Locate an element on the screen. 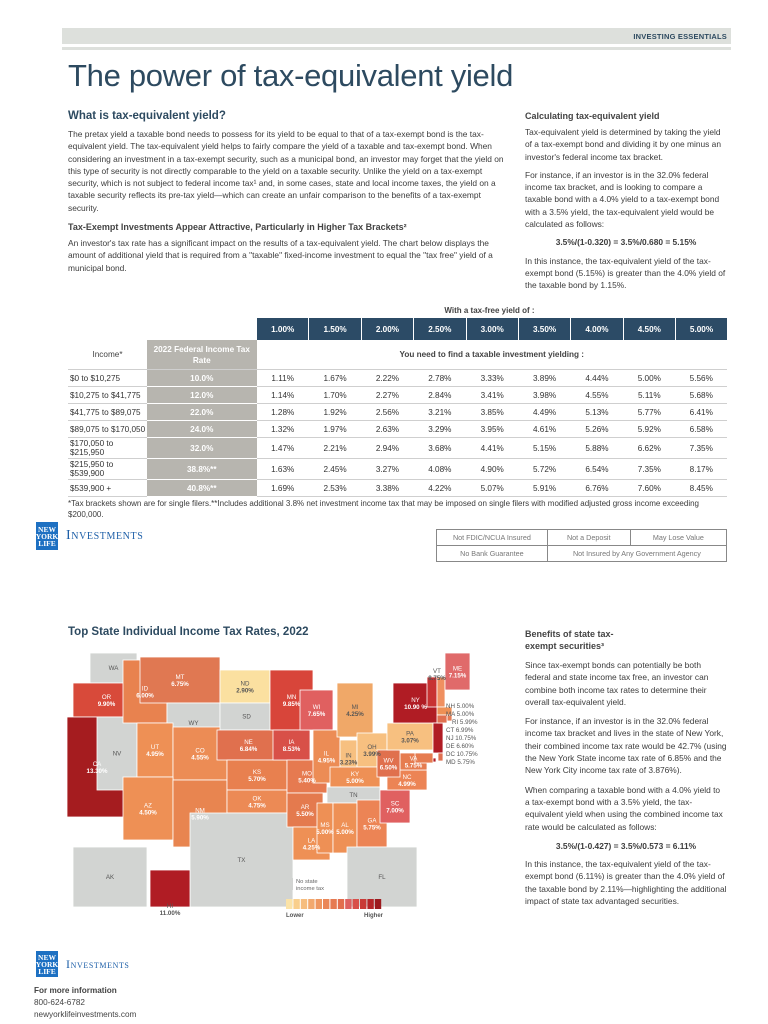  yield-cell: 1.11% is located at coordinates (282, 378).